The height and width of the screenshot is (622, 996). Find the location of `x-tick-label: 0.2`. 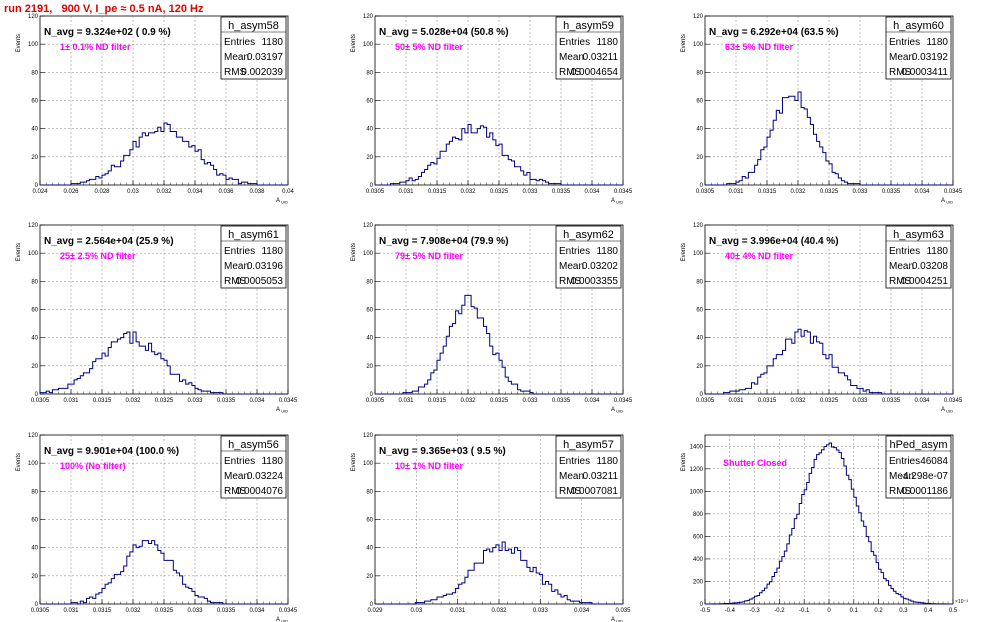

x-tick-label: 0.2 is located at coordinates (878, 611).